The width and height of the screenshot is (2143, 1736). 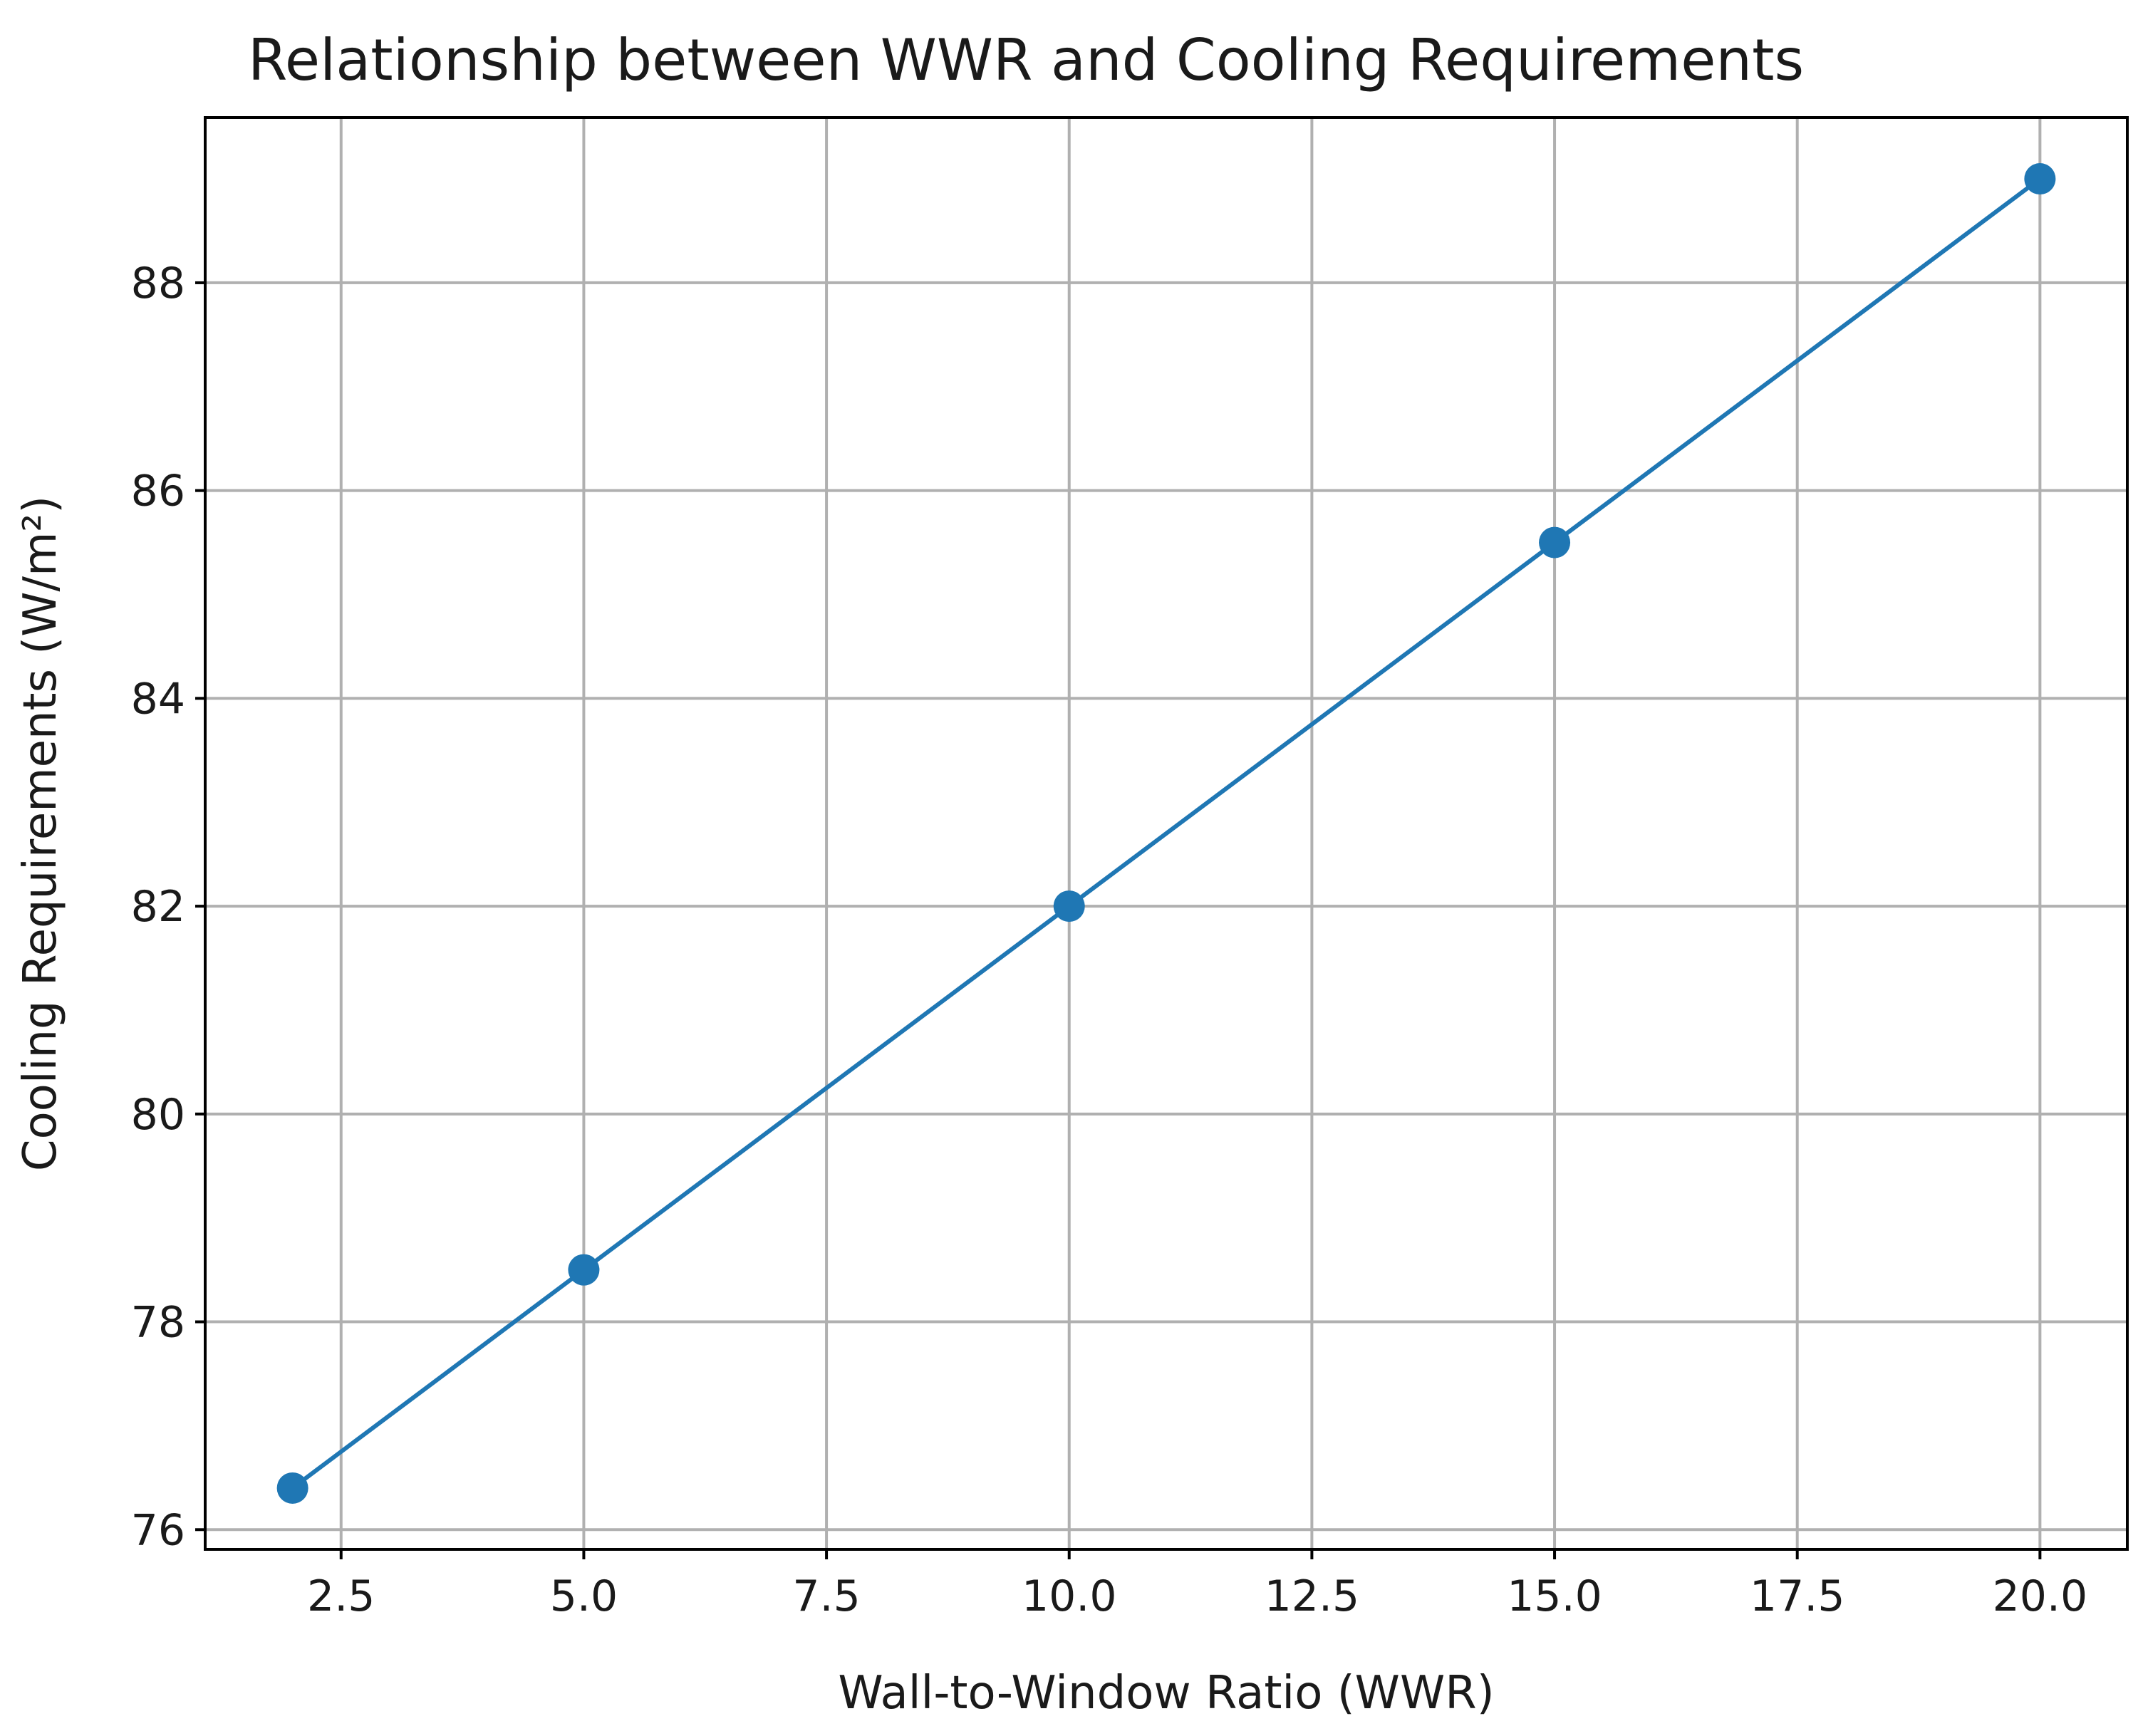 I want to click on x-tick-label: 20.0, so click(x=2040, y=1596).